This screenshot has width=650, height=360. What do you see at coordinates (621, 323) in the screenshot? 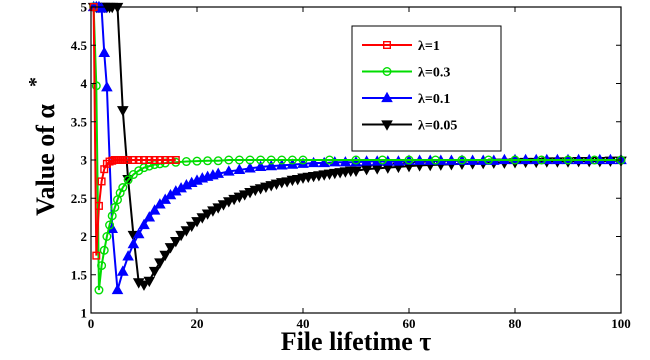
I see `x-tick-label: 100` at bounding box center [621, 323].